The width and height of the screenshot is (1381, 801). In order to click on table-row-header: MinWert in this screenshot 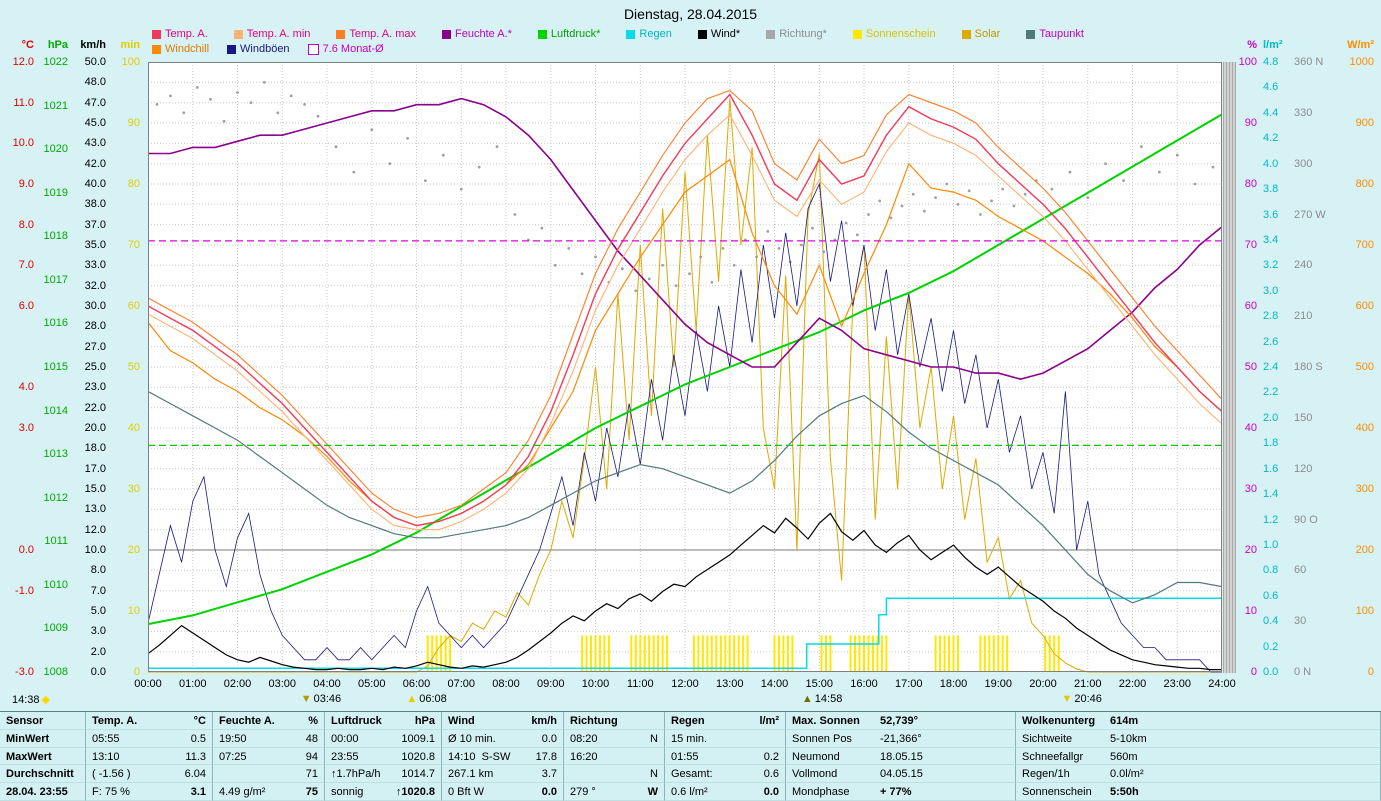, I will do `click(43, 738)`.